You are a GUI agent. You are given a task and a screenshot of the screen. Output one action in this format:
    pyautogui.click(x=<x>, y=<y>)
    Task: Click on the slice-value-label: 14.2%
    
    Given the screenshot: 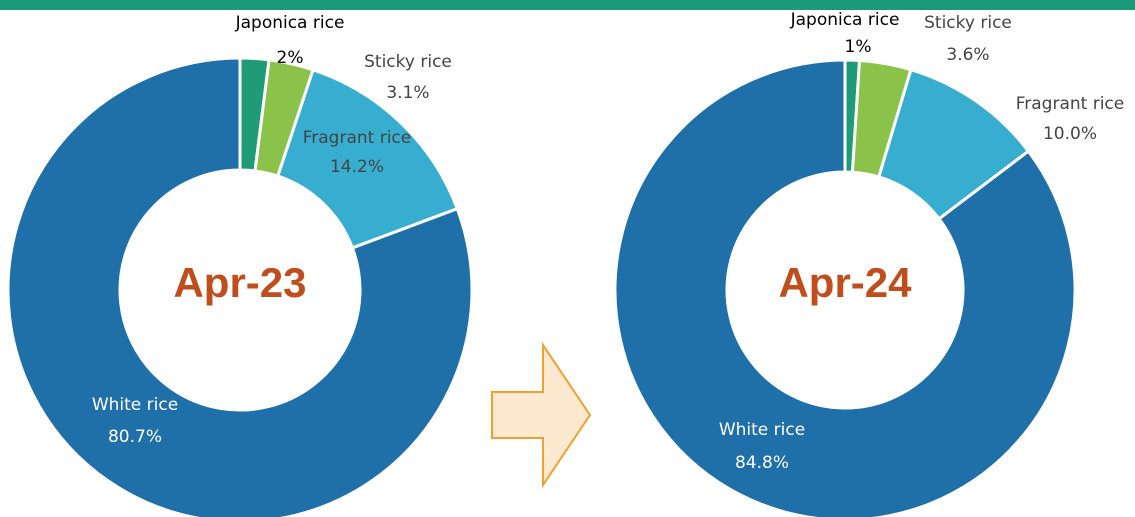 What is the action you would take?
    pyautogui.click(x=357, y=167)
    